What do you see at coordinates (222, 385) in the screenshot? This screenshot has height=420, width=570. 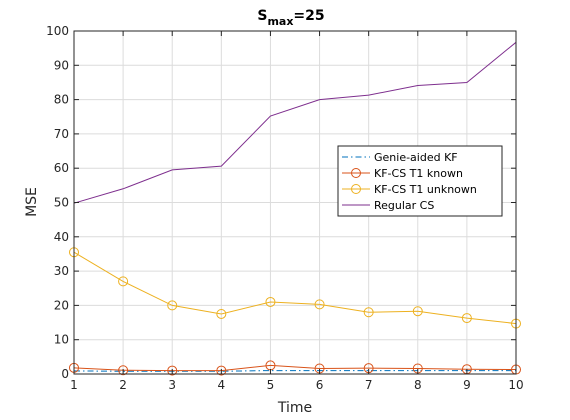 I see `x-tick-label: 4` at bounding box center [222, 385].